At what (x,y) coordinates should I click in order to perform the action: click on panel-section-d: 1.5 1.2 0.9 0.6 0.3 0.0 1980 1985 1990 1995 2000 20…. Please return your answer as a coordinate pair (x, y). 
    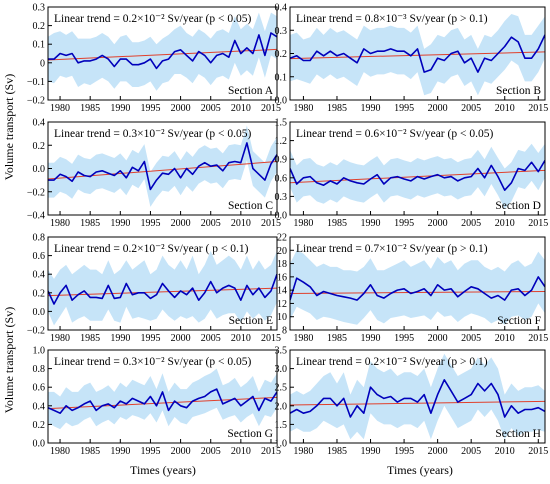
    Looking at the image, I should click on (412, 174).